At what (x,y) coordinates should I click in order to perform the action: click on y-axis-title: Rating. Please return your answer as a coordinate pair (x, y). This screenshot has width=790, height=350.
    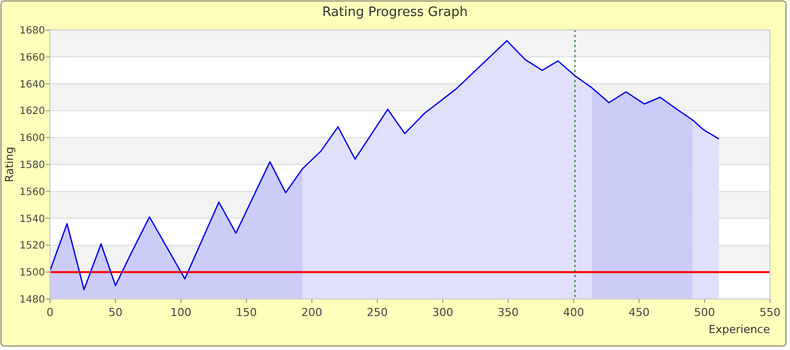
    Looking at the image, I should click on (9, 164).